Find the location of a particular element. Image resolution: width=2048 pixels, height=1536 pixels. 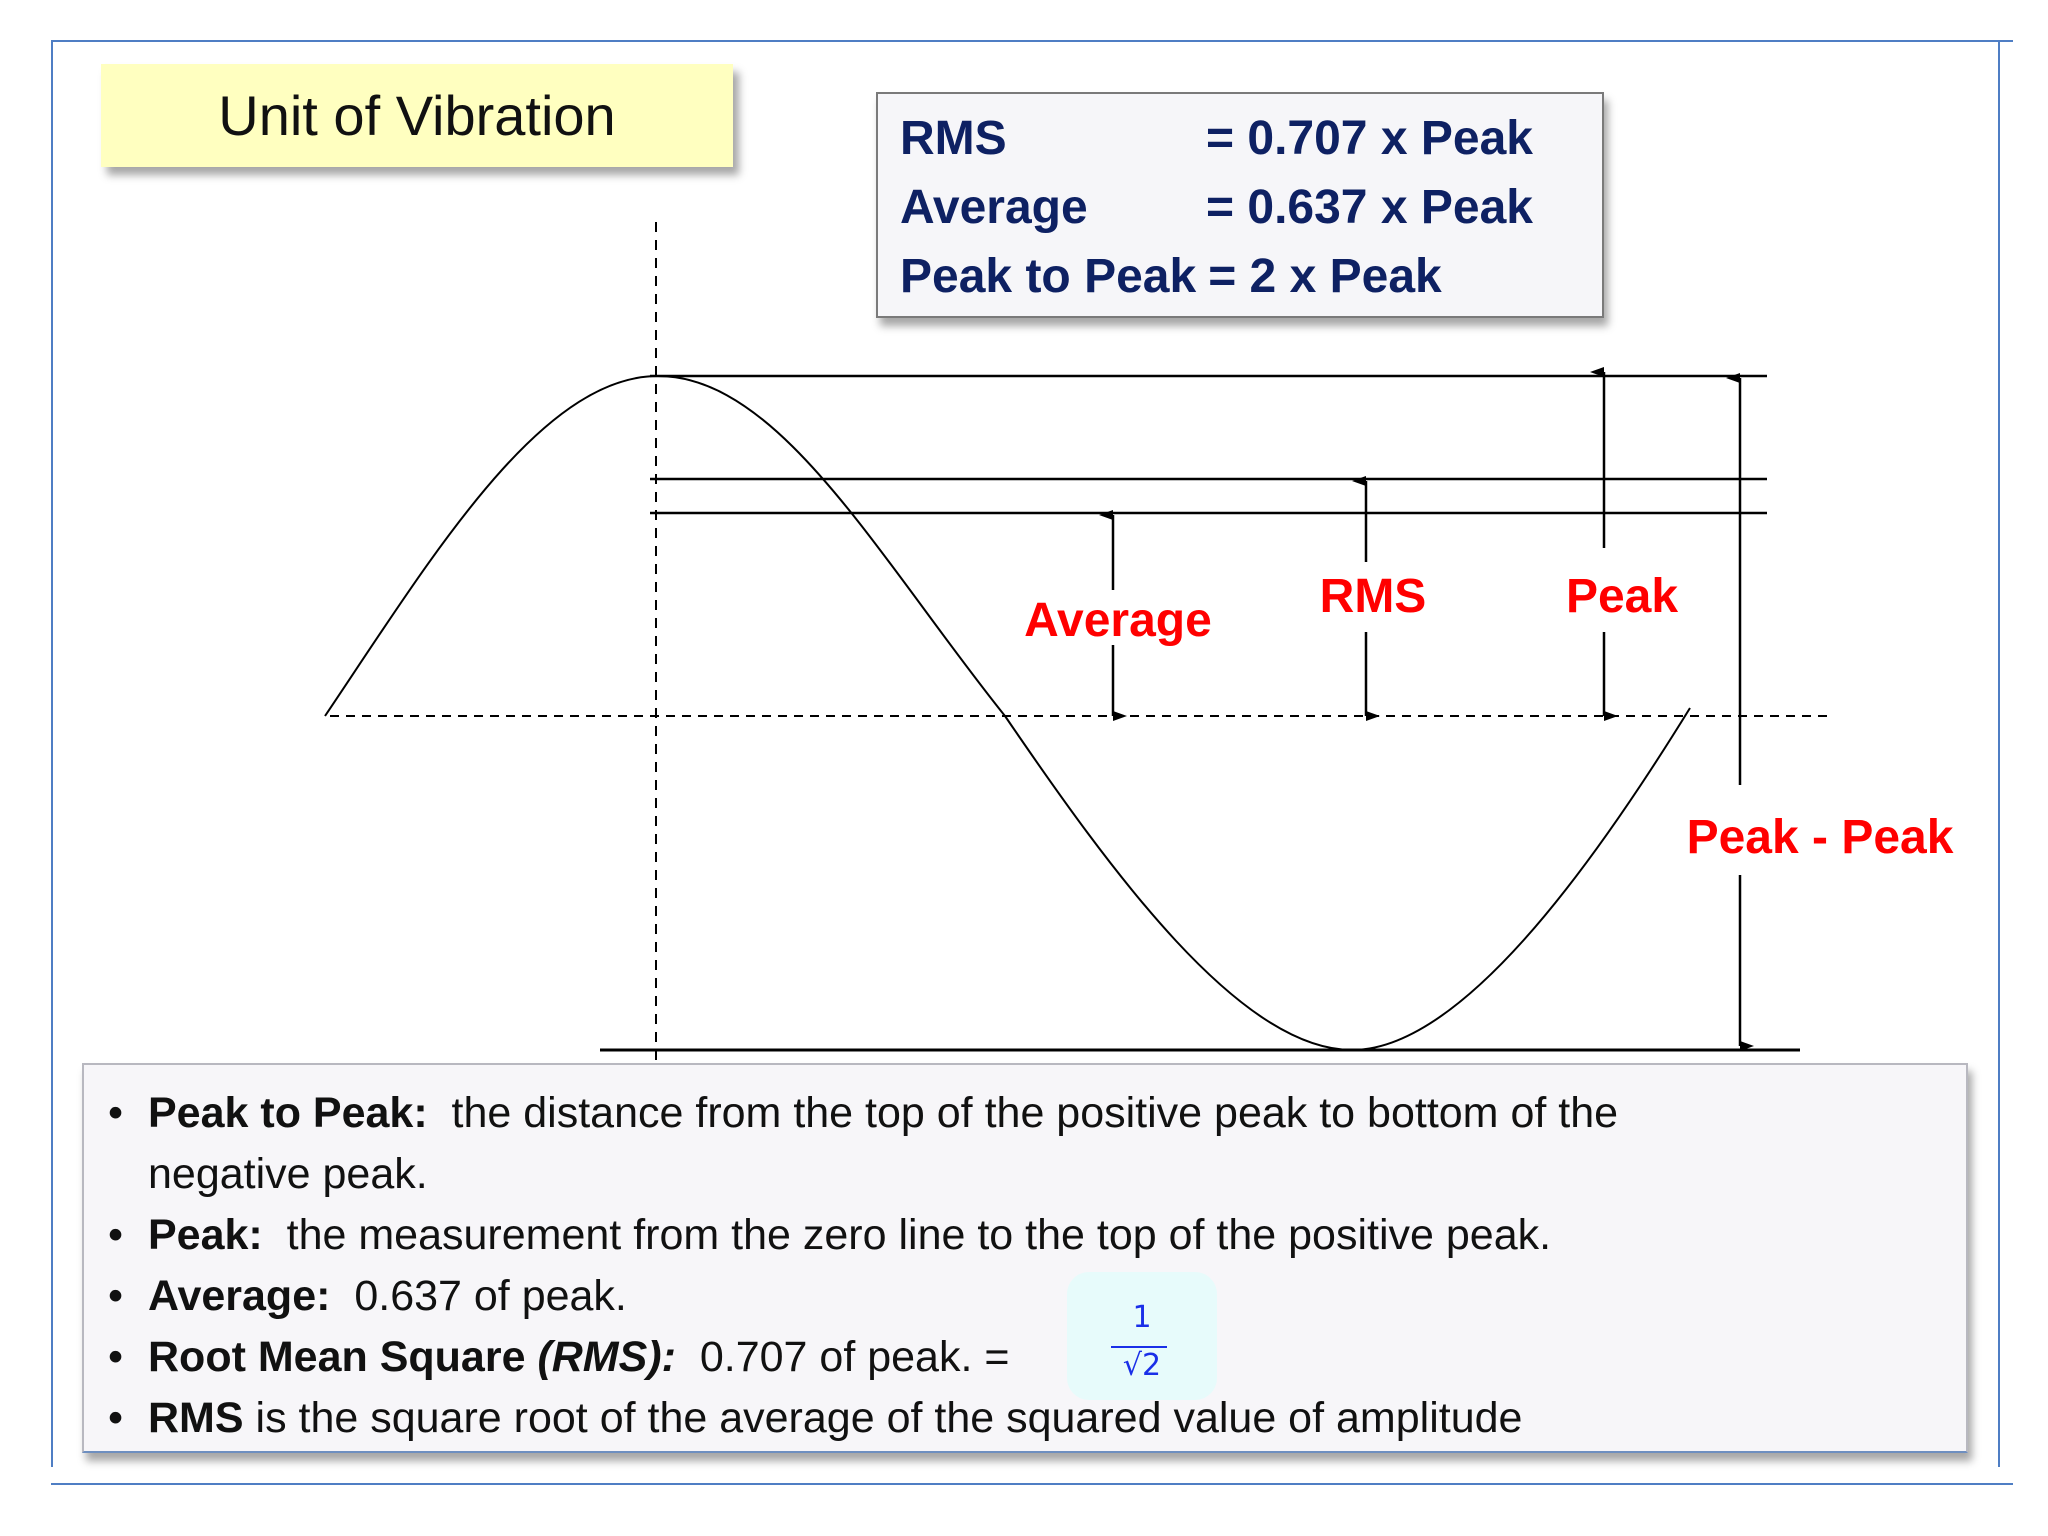

note-term: Root Mean Square is located at coordinates (343, 1357).